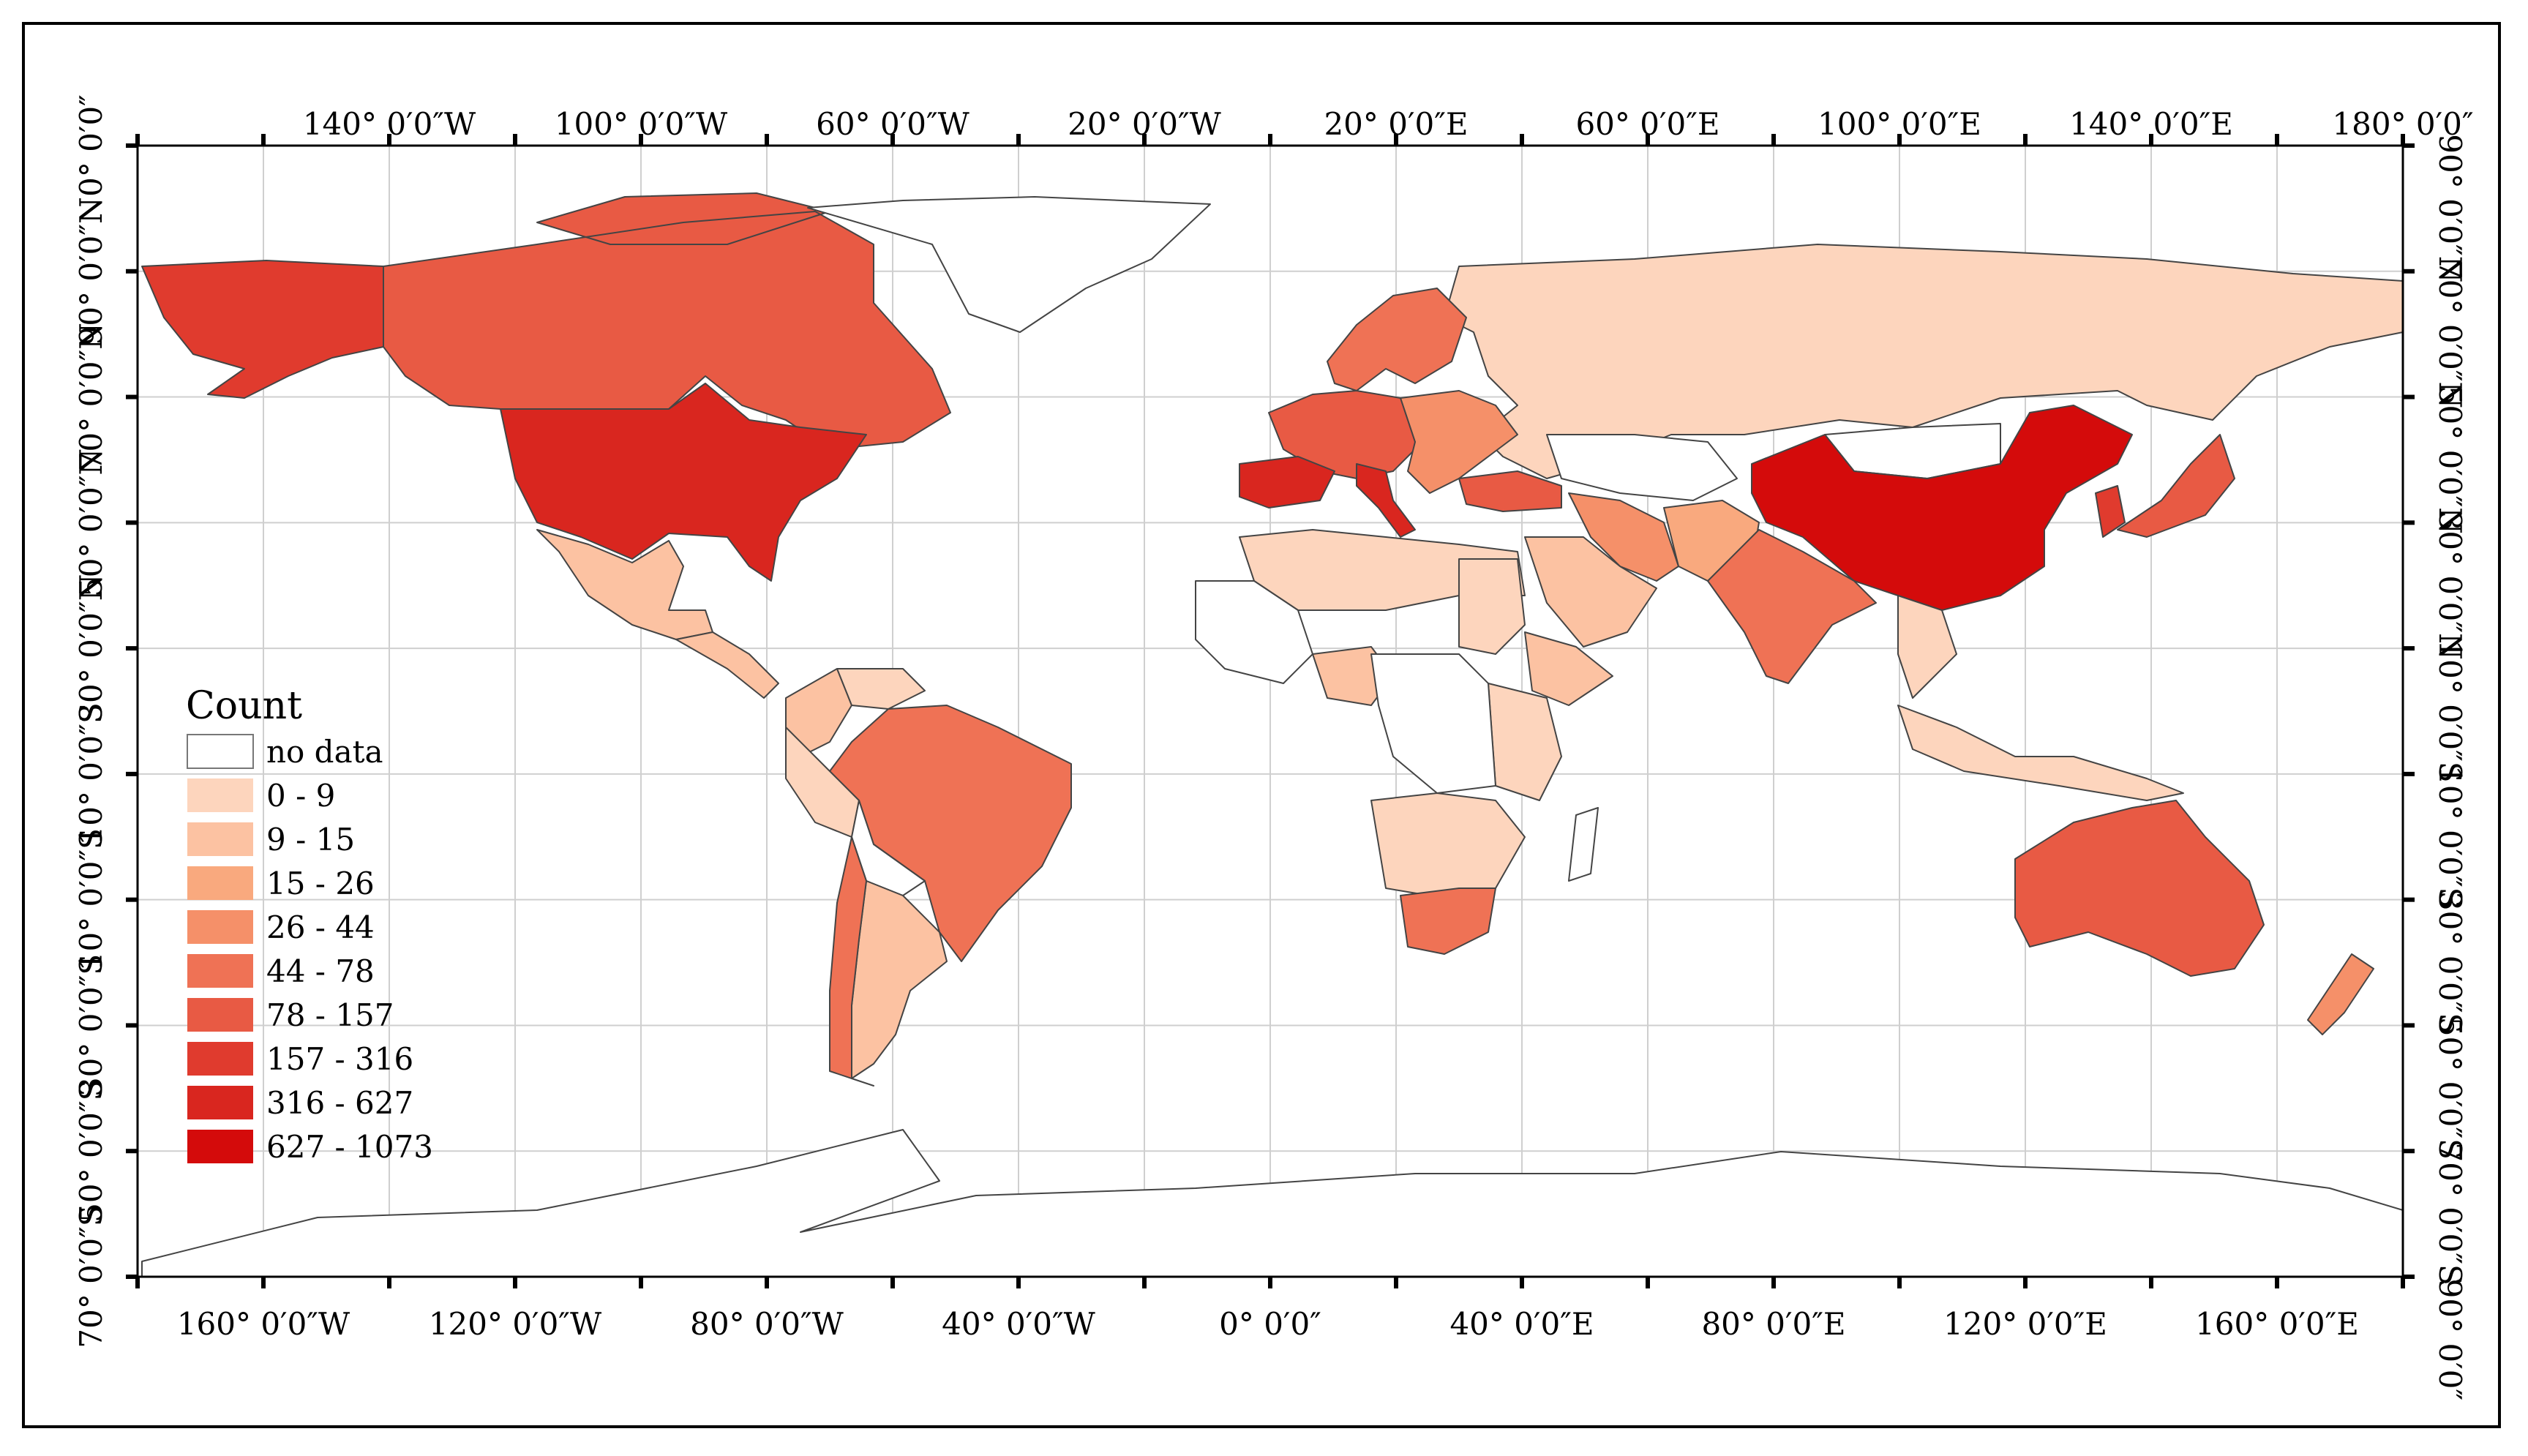  I want to click on top-axis-label: 20° 0′0″W, so click(1144, 124).